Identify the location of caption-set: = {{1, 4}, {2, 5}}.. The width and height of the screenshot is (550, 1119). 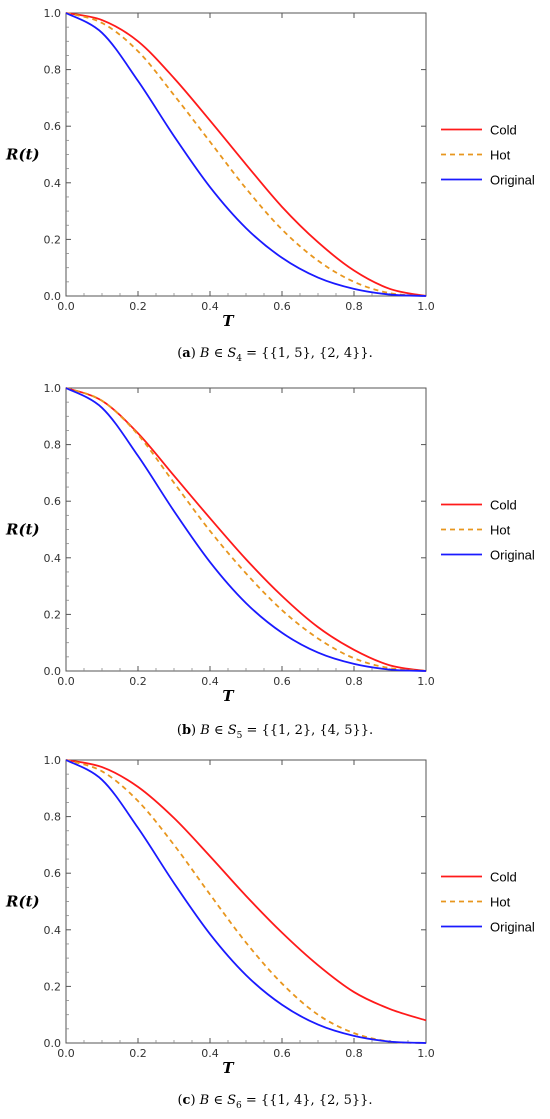
(307, 1100).